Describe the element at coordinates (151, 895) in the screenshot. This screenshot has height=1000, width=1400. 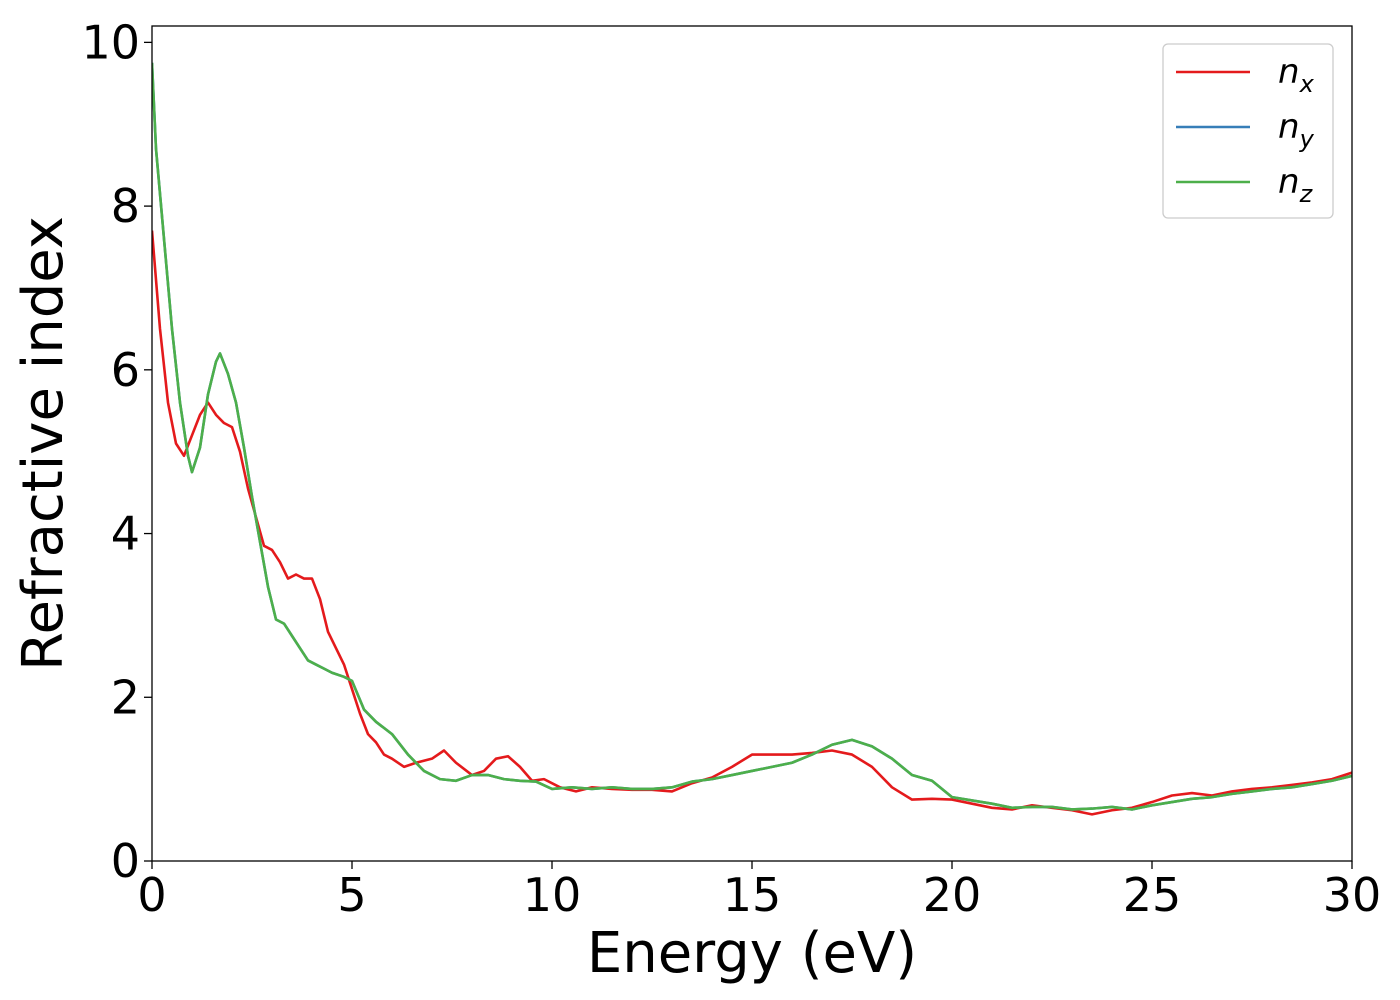
I see `x-tick-label: 0` at that location.